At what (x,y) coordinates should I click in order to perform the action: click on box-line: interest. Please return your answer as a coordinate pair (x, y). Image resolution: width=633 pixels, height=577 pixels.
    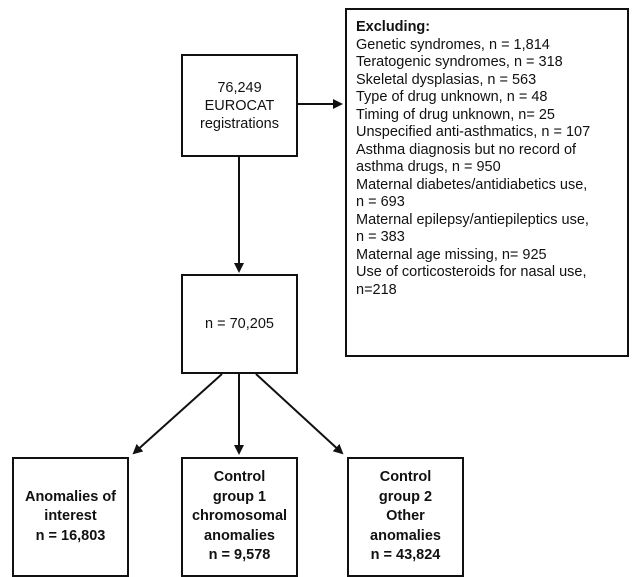
    Looking at the image, I should click on (70, 516).